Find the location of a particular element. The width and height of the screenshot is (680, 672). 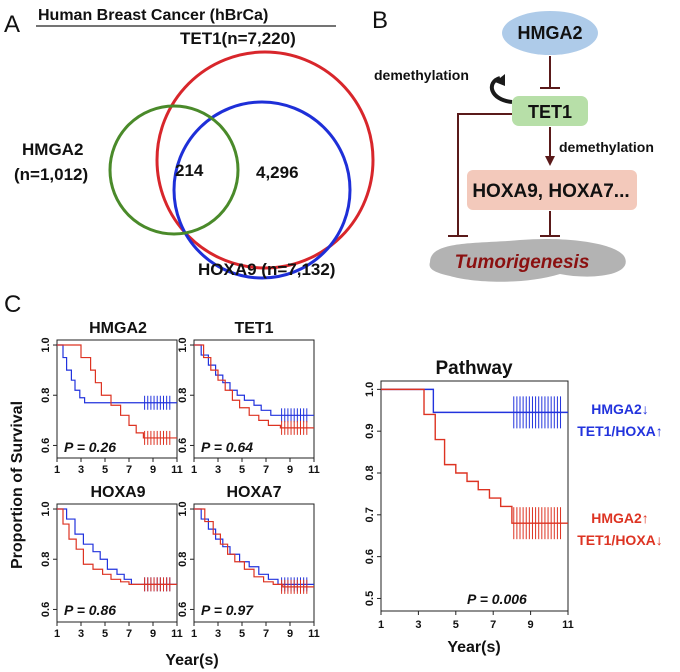

km-plot-hoxa7: HOXA7 P = 0.97 1 3 5 7 9 11 0.6 0.8 1.0 is located at coordinates (248, 562).